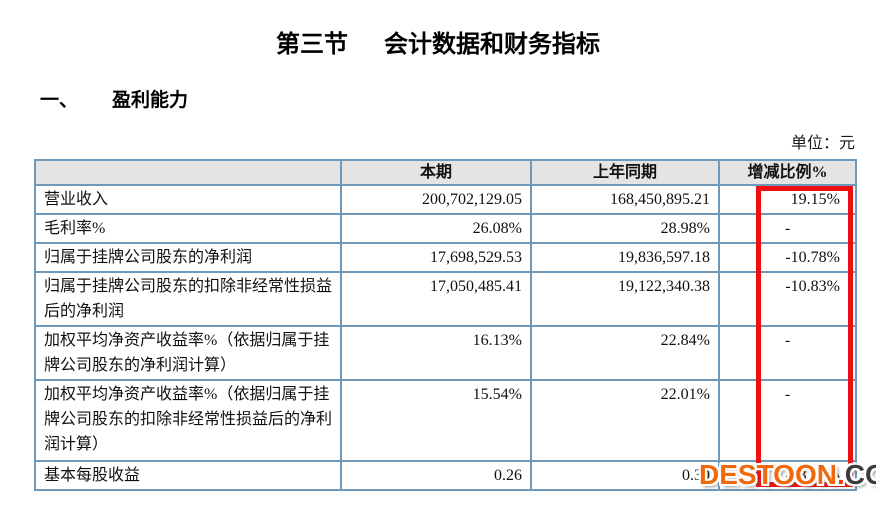  I want to click on header-prior-period: 上年同期, so click(625, 172).